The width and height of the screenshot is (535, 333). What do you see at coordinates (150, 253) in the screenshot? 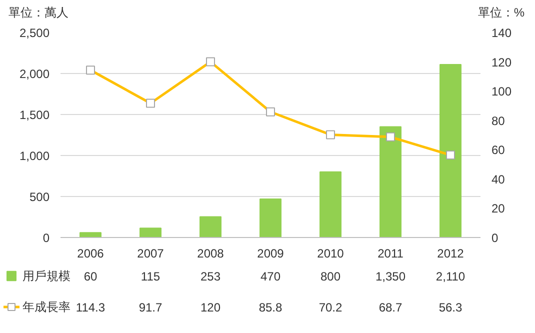
I see `x-tick-label: 2007` at bounding box center [150, 253].